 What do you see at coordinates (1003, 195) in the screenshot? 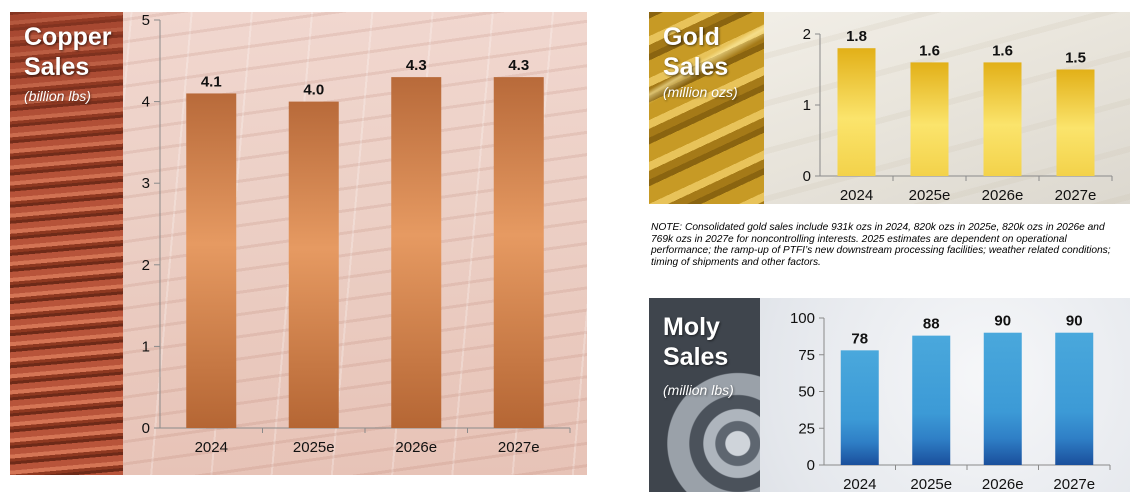
I see `gold-category-label: 2026e` at bounding box center [1003, 195].